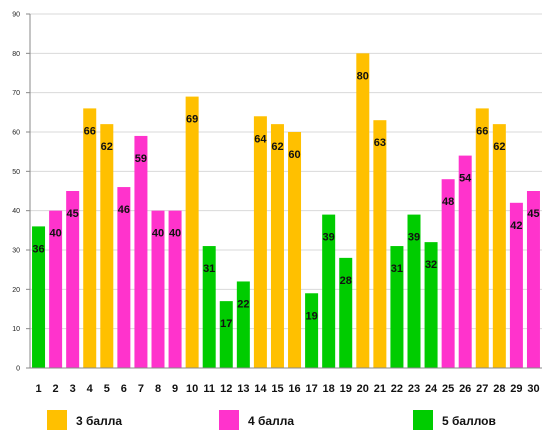 The height and width of the screenshot is (447, 550). What do you see at coordinates (209, 389) in the screenshot?
I see `x-tick-label: 11` at bounding box center [209, 389].